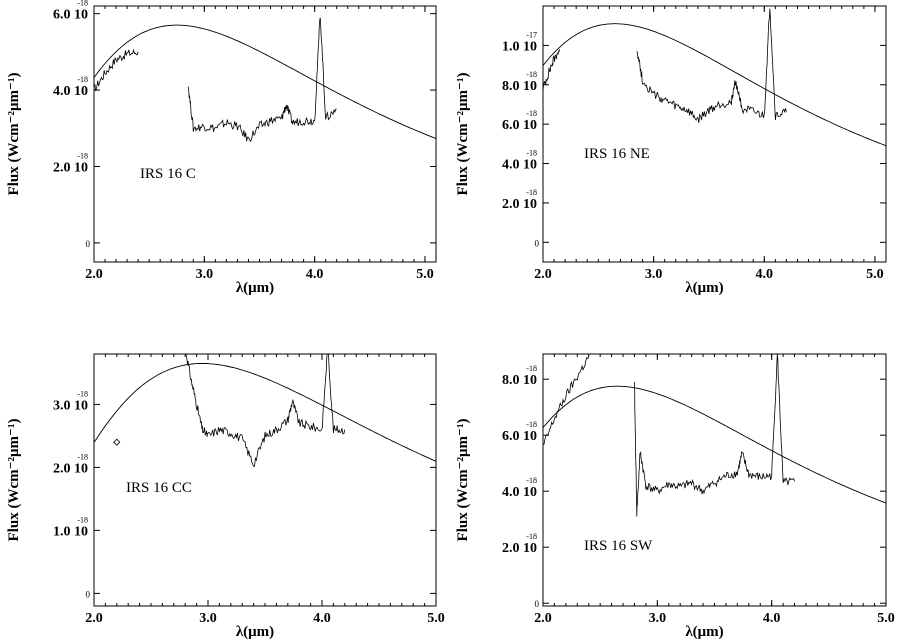 Image resolution: width=898 pixels, height=640 pixels. Describe the element at coordinates (117, 442) in the screenshot. I see `photometry-point-marker` at that location.